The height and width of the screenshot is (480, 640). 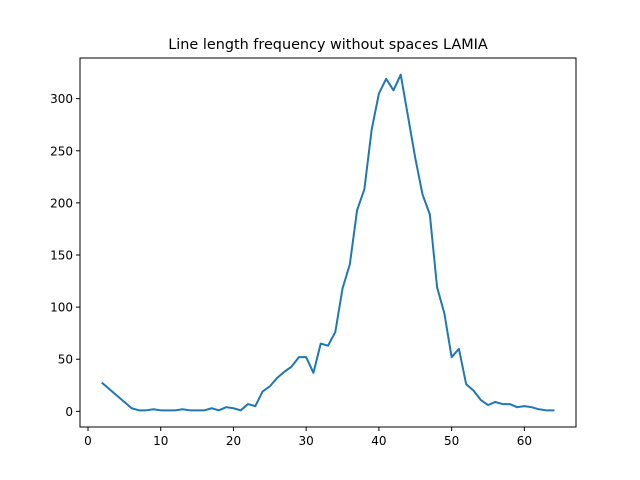 What do you see at coordinates (378, 441) in the screenshot?
I see `x-tick-label: 40` at bounding box center [378, 441].